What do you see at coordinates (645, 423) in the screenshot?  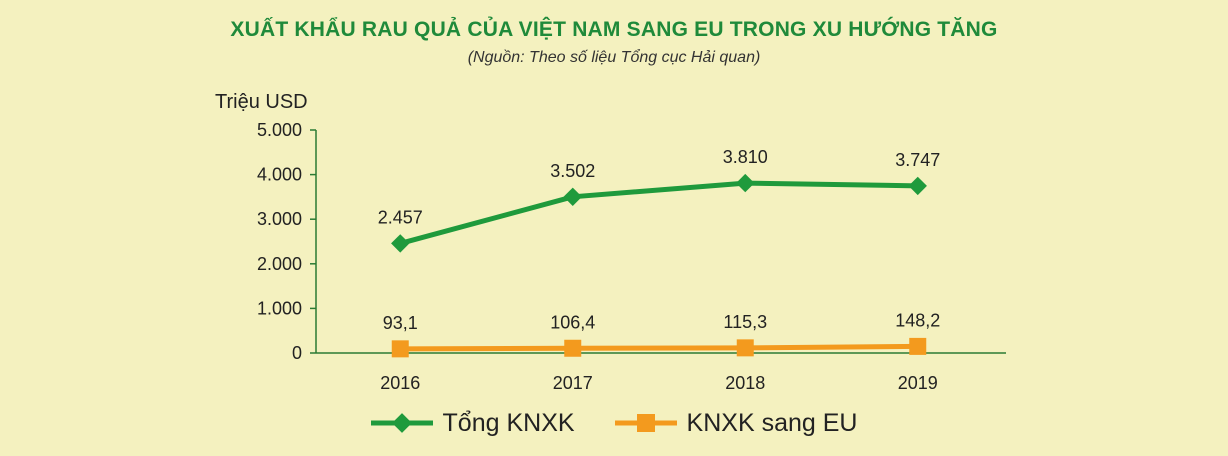 I see `legend-swatch-eu` at bounding box center [645, 423].